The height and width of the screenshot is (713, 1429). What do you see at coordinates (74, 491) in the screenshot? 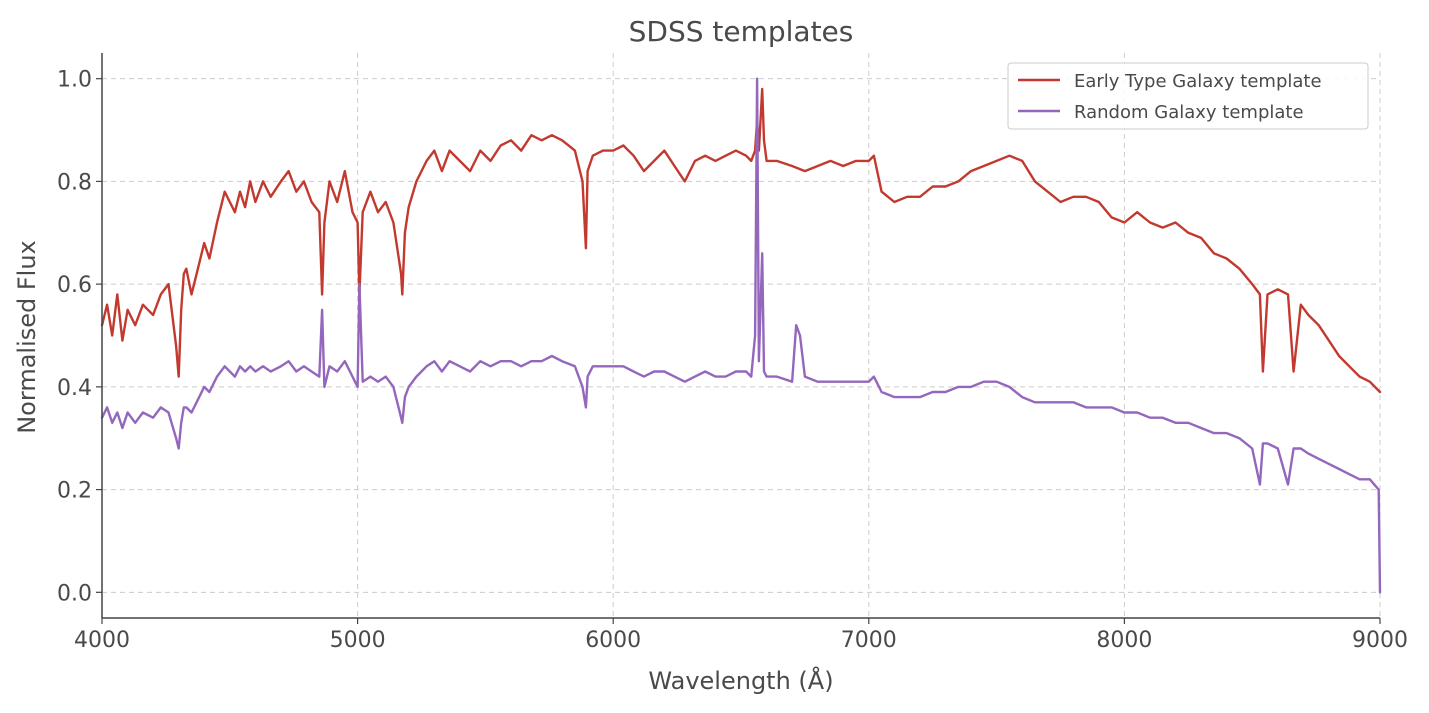
I see `y-tick-label: 0.2` at bounding box center [74, 491].